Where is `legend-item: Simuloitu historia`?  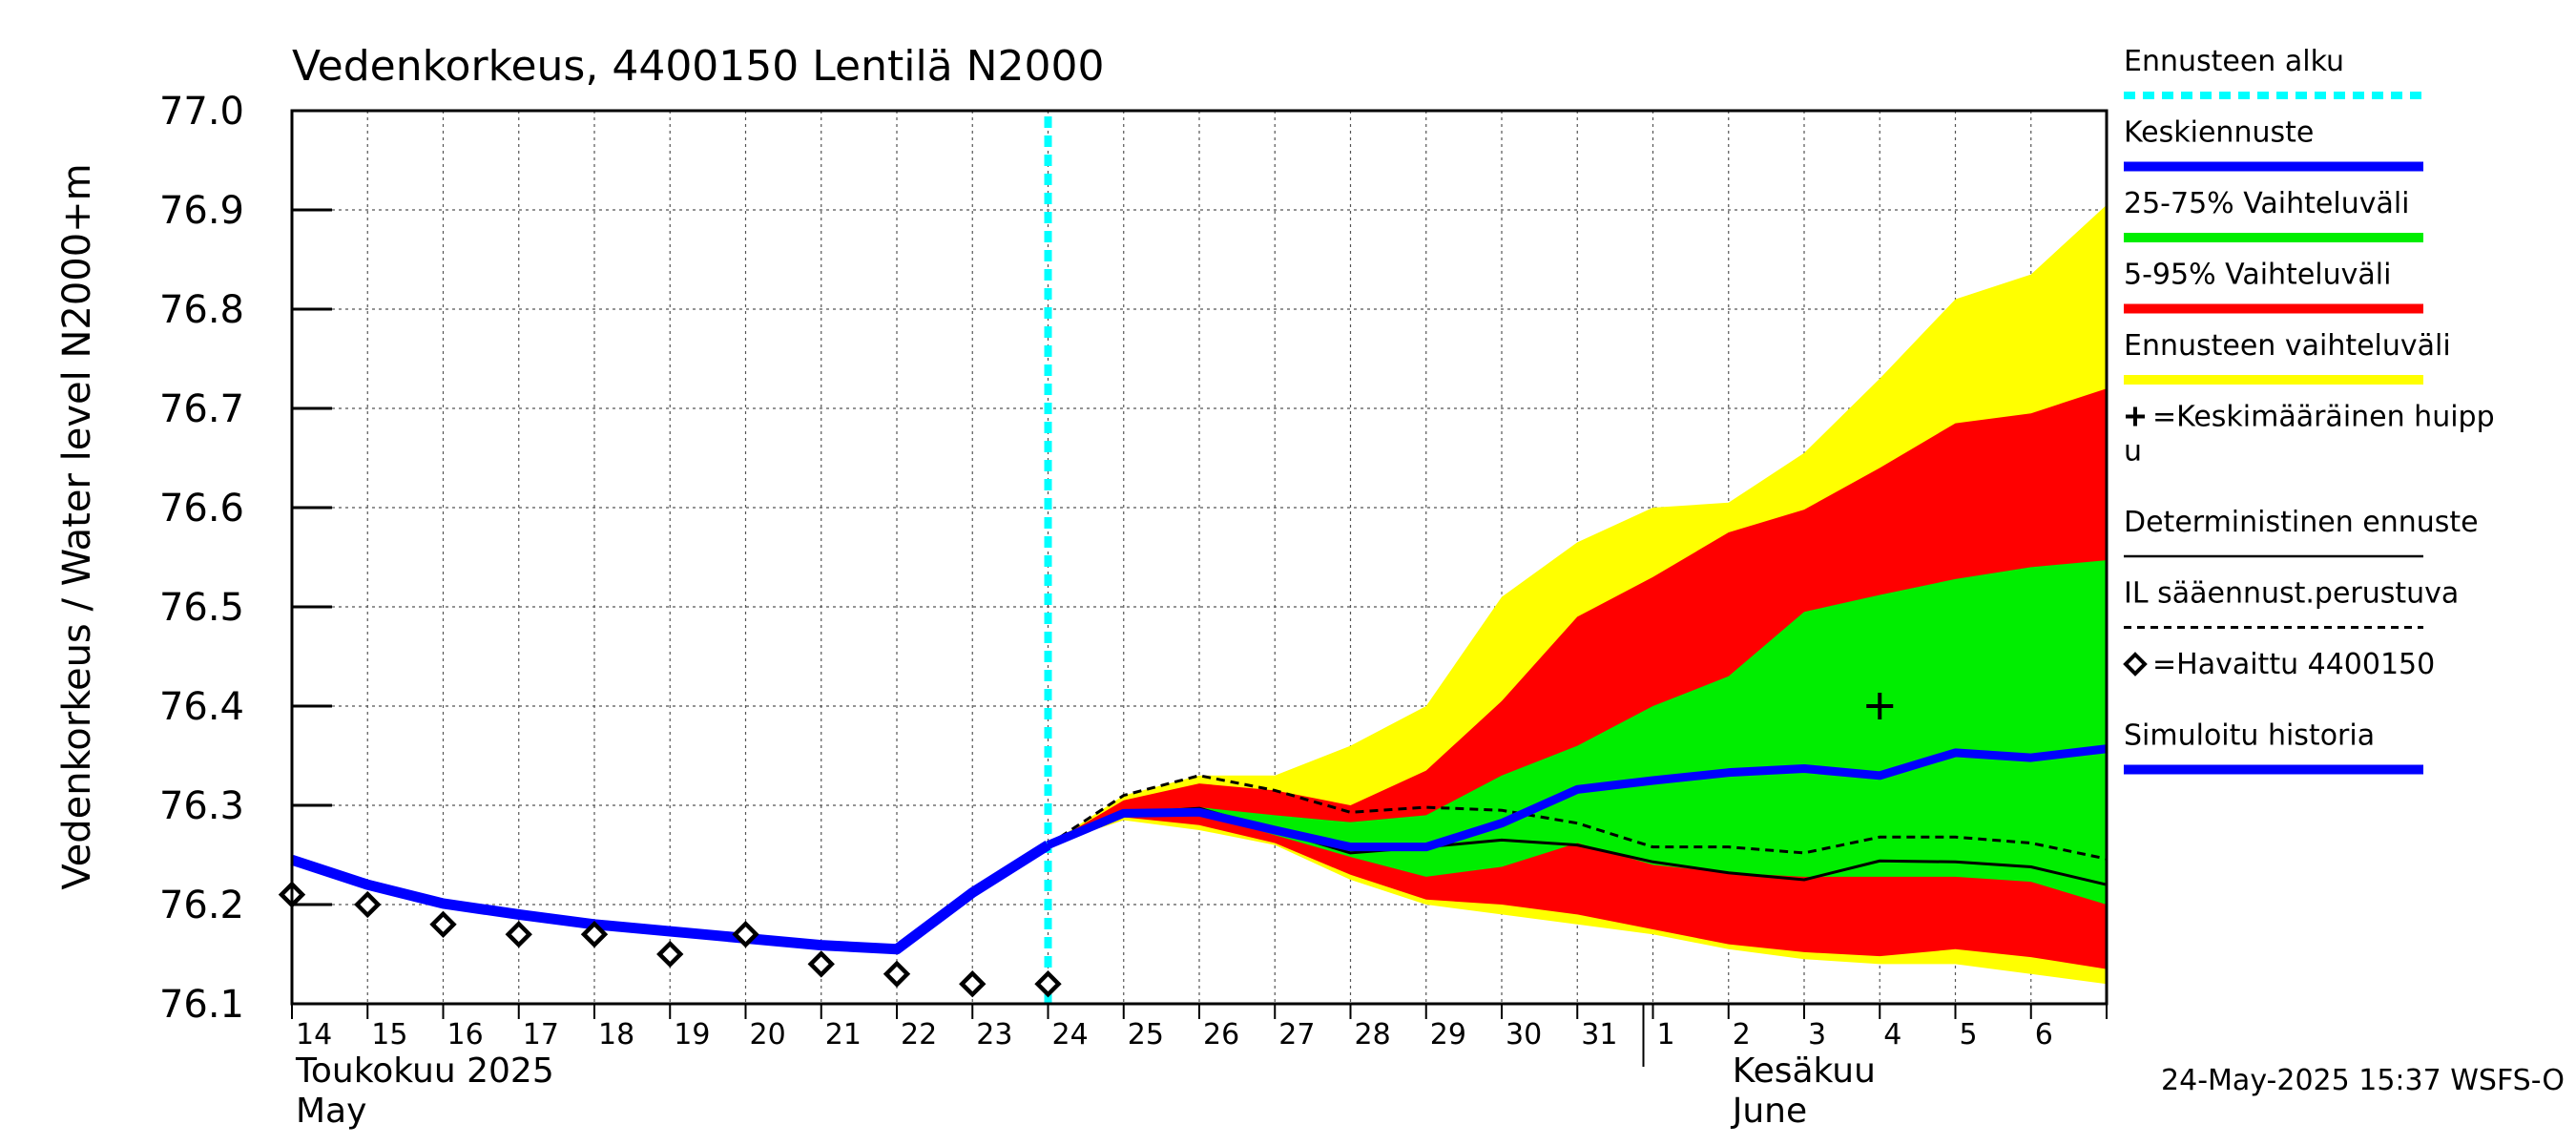 legend-item: Simuloitu historia is located at coordinates (2273, 747).